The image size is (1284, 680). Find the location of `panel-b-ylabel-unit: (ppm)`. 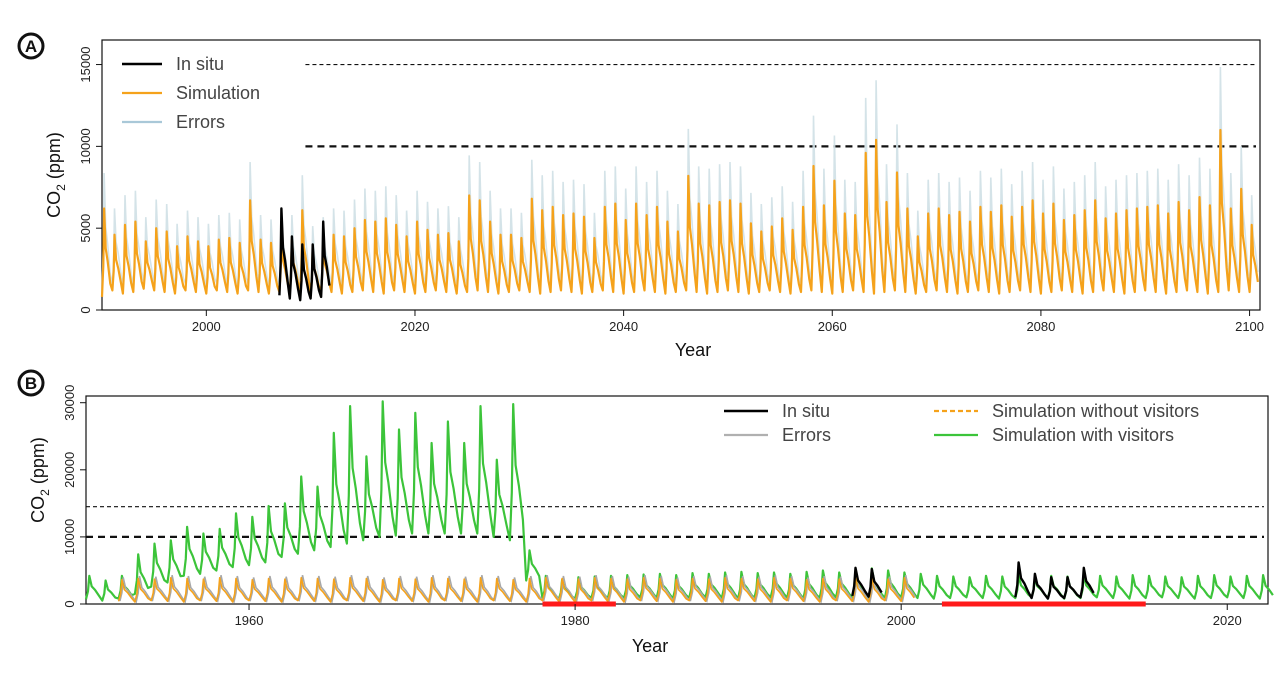

panel-b-ylabel-unit: (ppm) is located at coordinates (38, 463).